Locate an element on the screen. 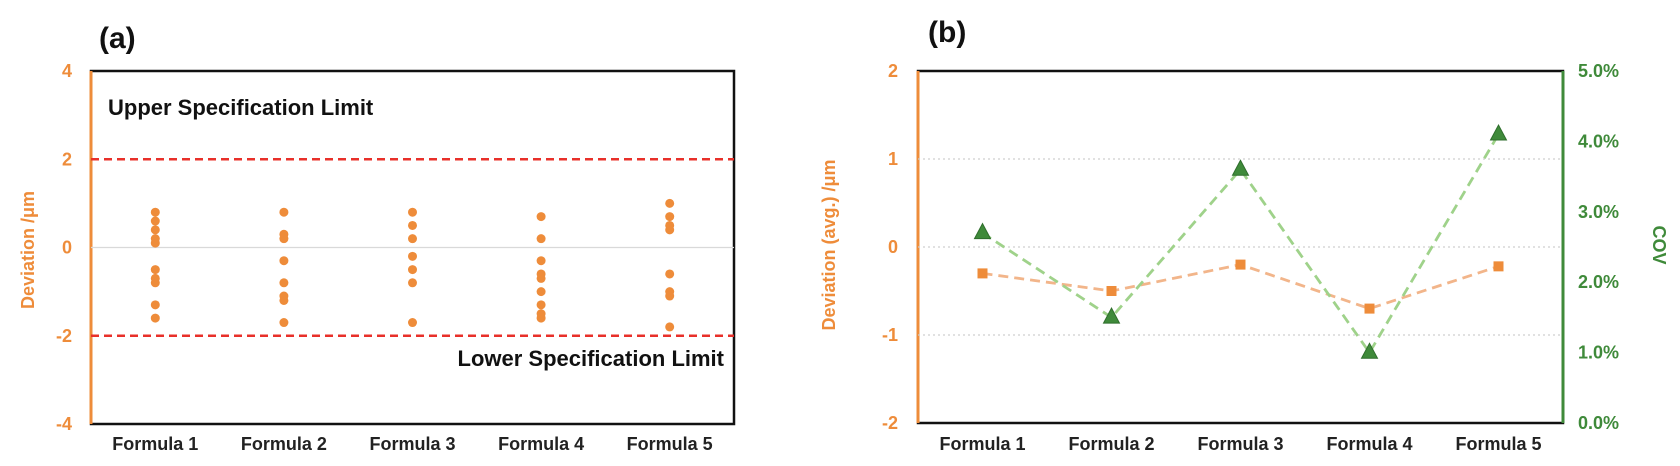 This screenshot has height=466, width=1680. panel-a-label: (a) is located at coordinates (117, 38).